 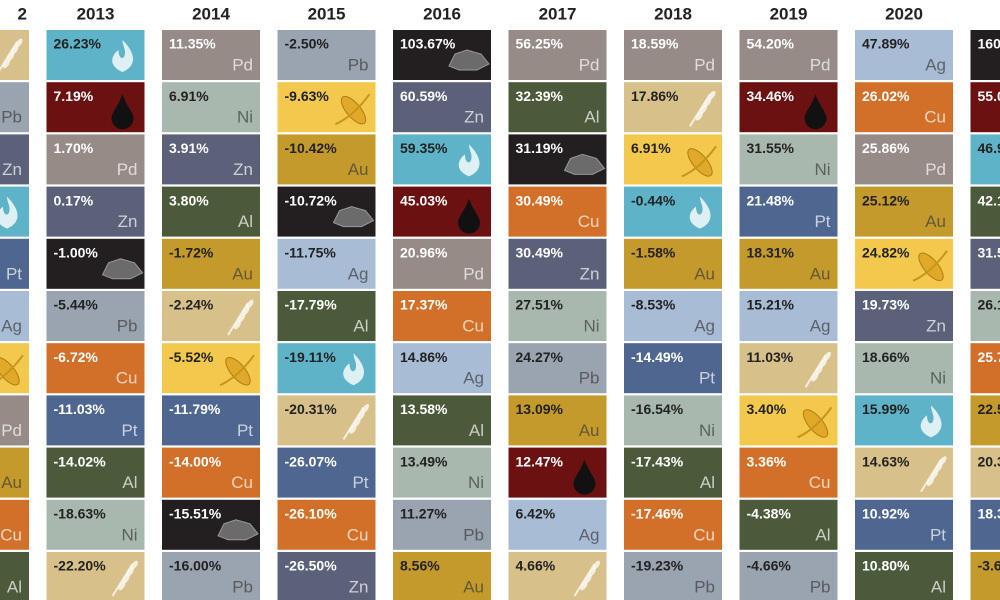 What do you see at coordinates (655, 96) in the screenshot?
I see `return-value: 17.86%` at bounding box center [655, 96].